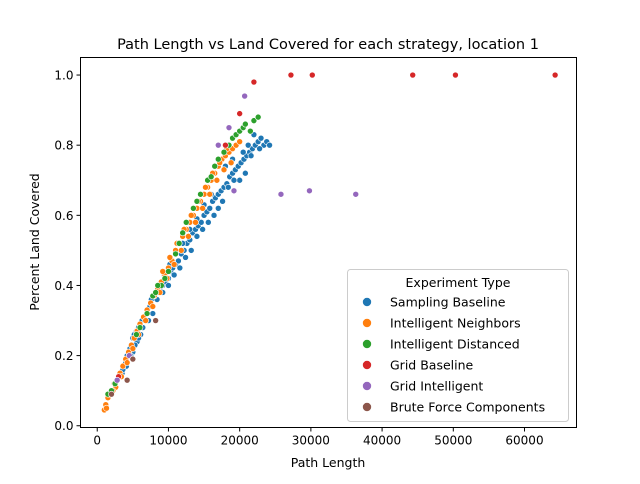  I want to click on series-group, so click(133, 357).